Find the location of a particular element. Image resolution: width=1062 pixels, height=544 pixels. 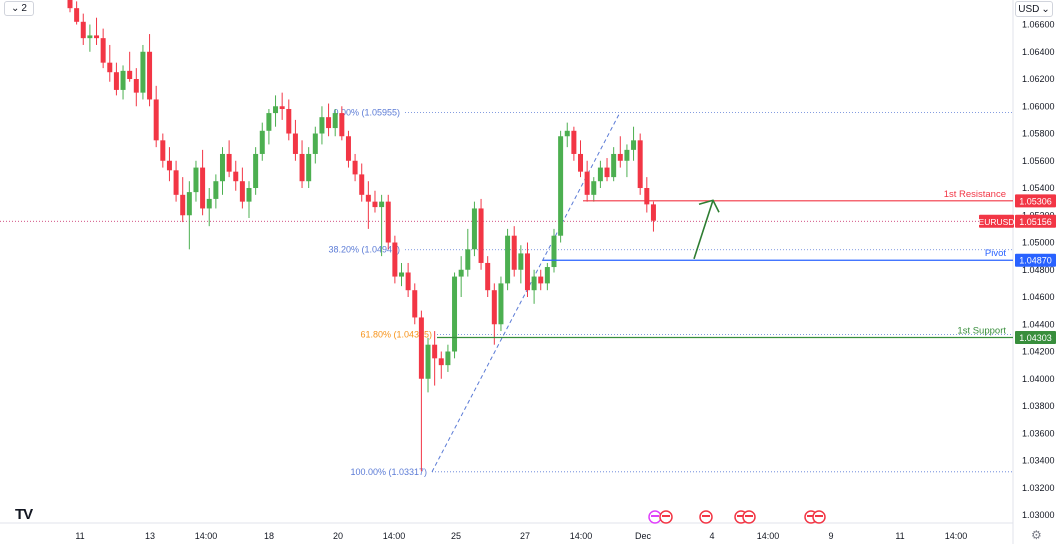

x-tick-label: 11 is located at coordinates (899, 536).